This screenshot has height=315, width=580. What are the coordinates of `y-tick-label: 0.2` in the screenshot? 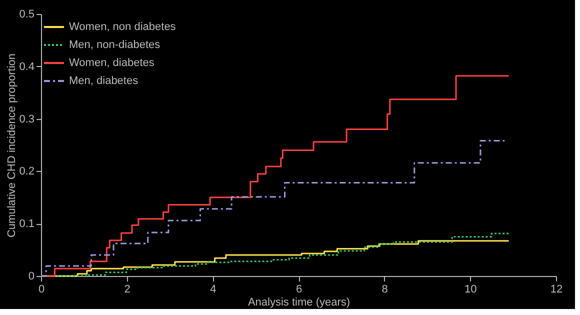 It's located at (26, 172).